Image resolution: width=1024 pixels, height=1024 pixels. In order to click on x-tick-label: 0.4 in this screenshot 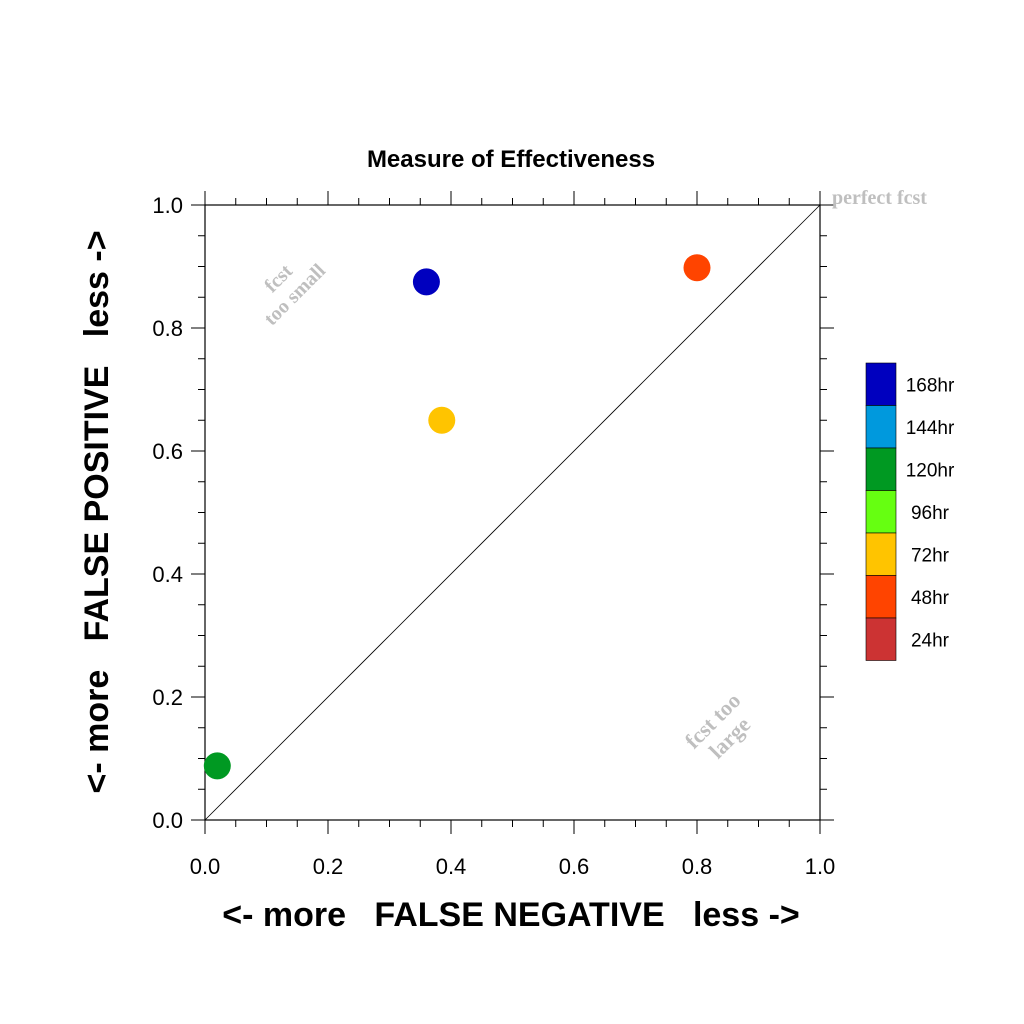, I will do `click(451, 866)`.